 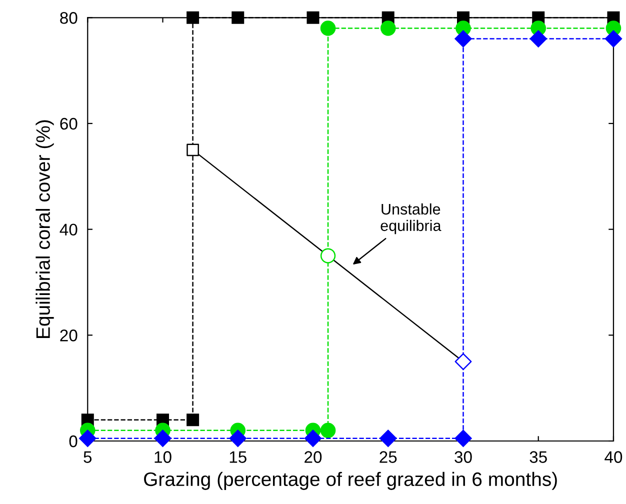 I want to click on x-tick-label: 30, so click(x=463, y=457).